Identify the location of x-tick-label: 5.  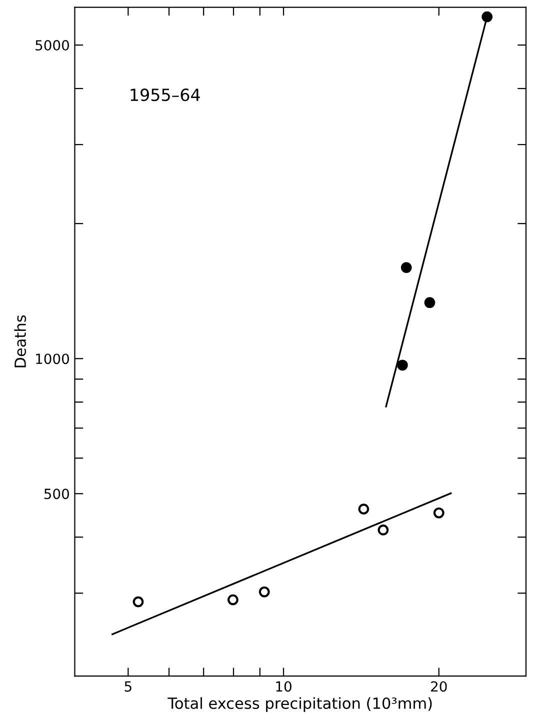
(128, 686).